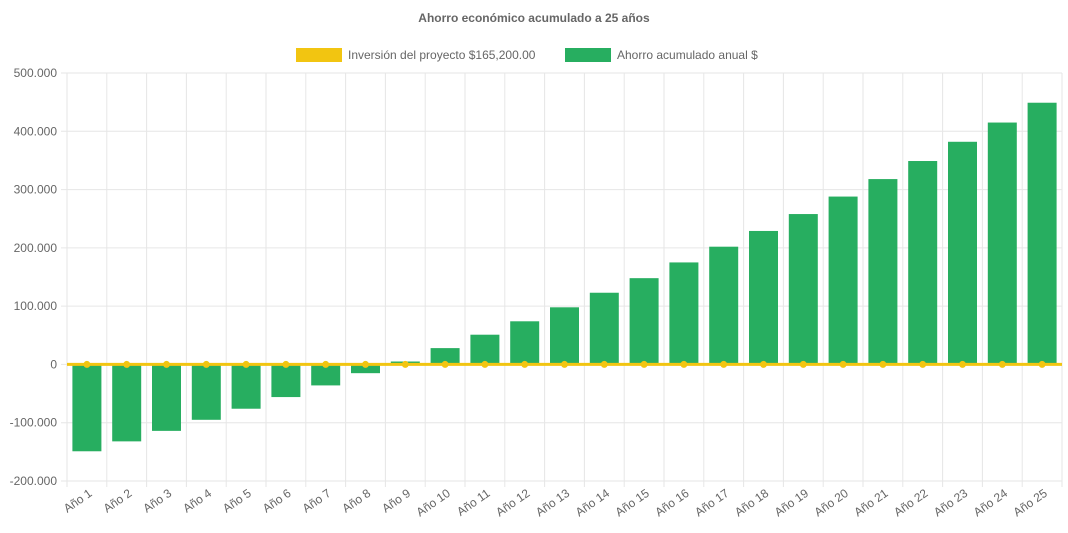 The width and height of the screenshot is (1068, 533). What do you see at coordinates (442, 55) in the screenshot?
I see `legend-label-investment: Inversión del proyecto $165,200.00` at bounding box center [442, 55].